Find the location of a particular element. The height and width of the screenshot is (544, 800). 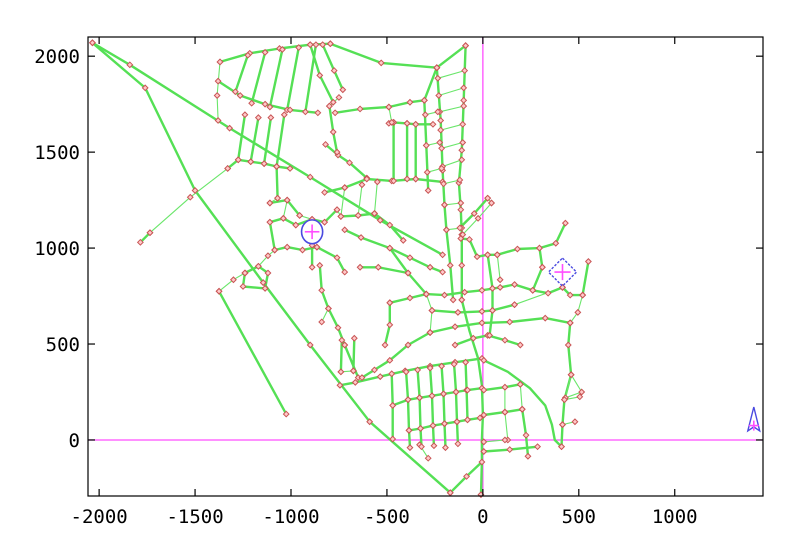

y-tick-label: 0 is located at coordinates (74, 441).